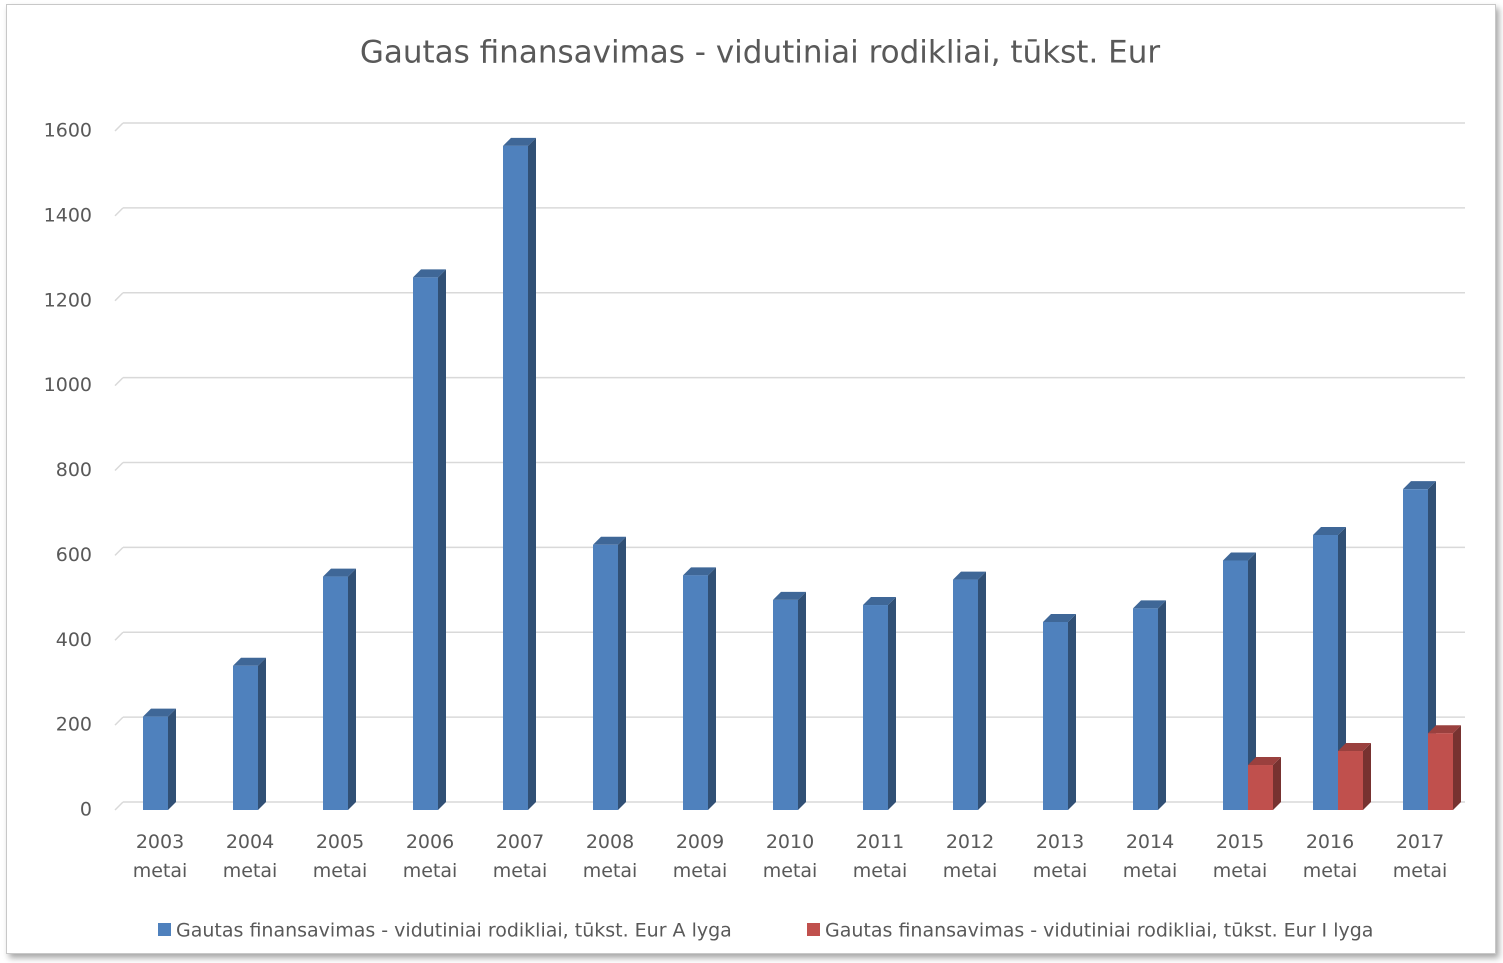 This screenshot has width=1503, height=963. I want to click on y-tick-label: 400, so click(74, 640).